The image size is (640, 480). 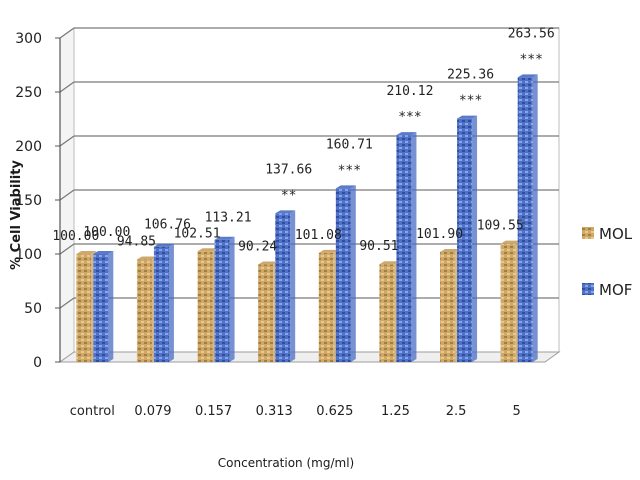 What do you see at coordinates (136, 242) in the screenshot?
I see `data-label-mol: 94.85` at bounding box center [136, 242].